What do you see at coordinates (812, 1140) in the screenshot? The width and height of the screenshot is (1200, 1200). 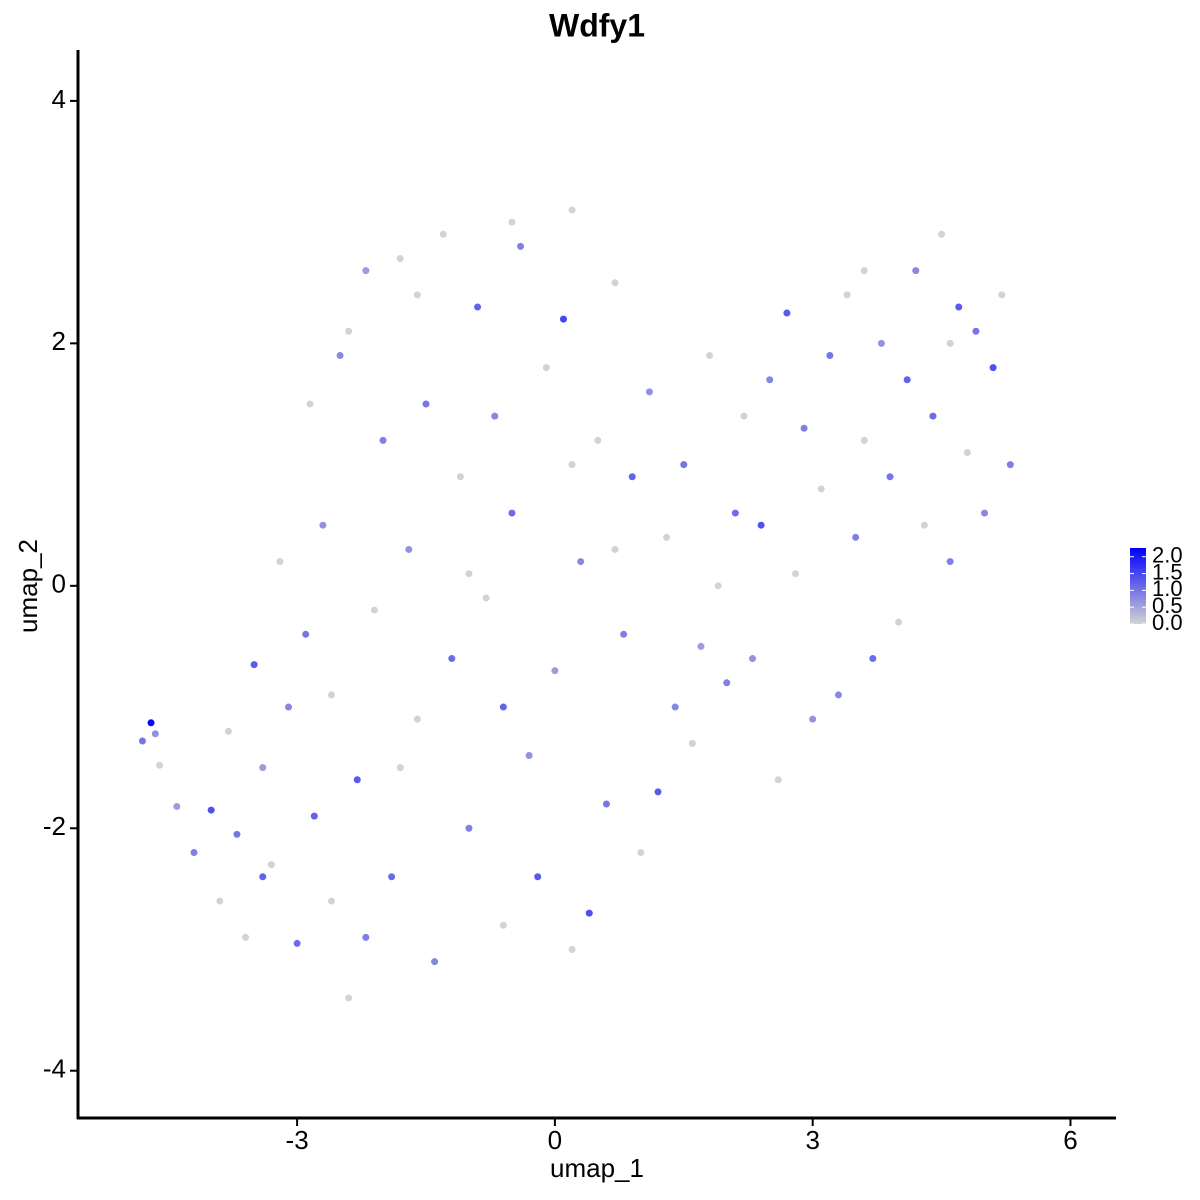 I see `x-tick-label: 3` at bounding box center [812, 1140].